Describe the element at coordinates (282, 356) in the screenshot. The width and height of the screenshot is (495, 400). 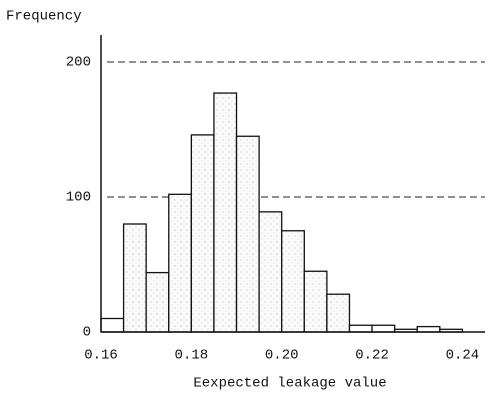
I see `x-tick-label: 0.20` at that location.